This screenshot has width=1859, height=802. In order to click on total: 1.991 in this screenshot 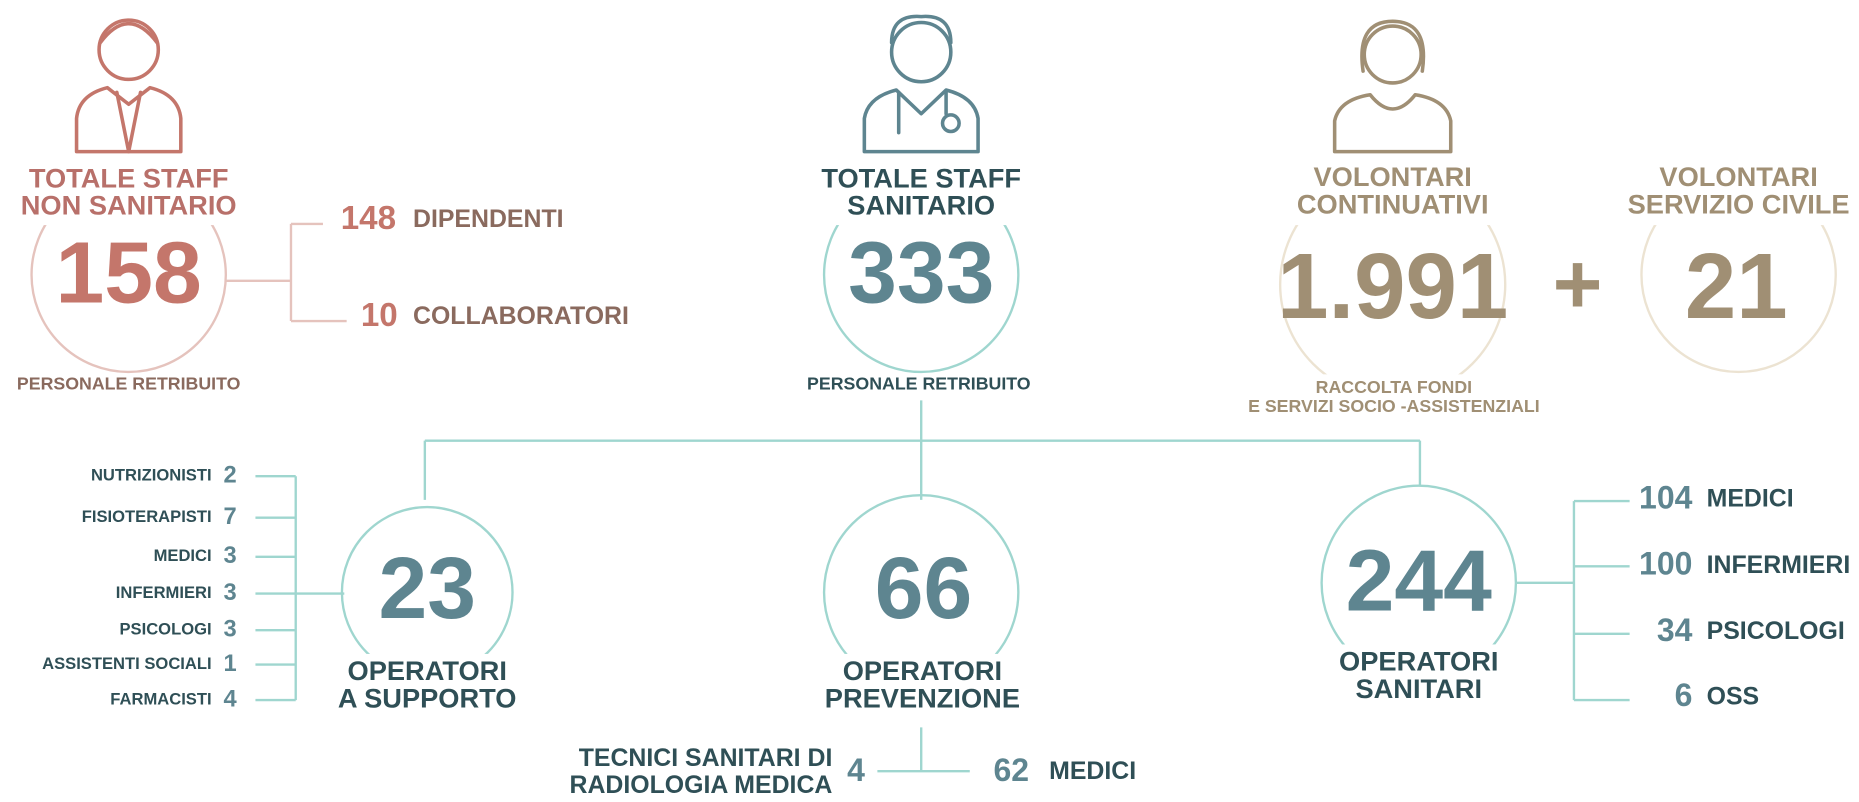, I will do `click(1392, 286)`.